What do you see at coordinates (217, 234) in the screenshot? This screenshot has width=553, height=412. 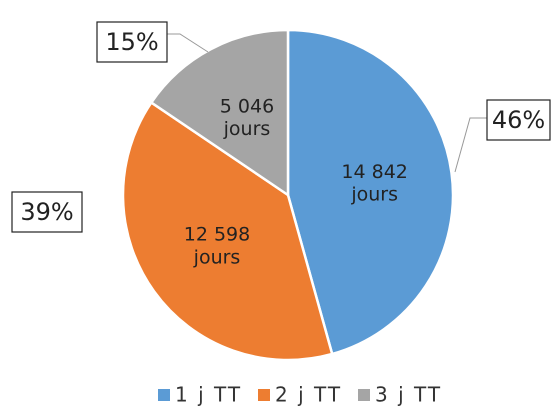 I see `data-label-line: 12 598` at bounding box center [217, 234].